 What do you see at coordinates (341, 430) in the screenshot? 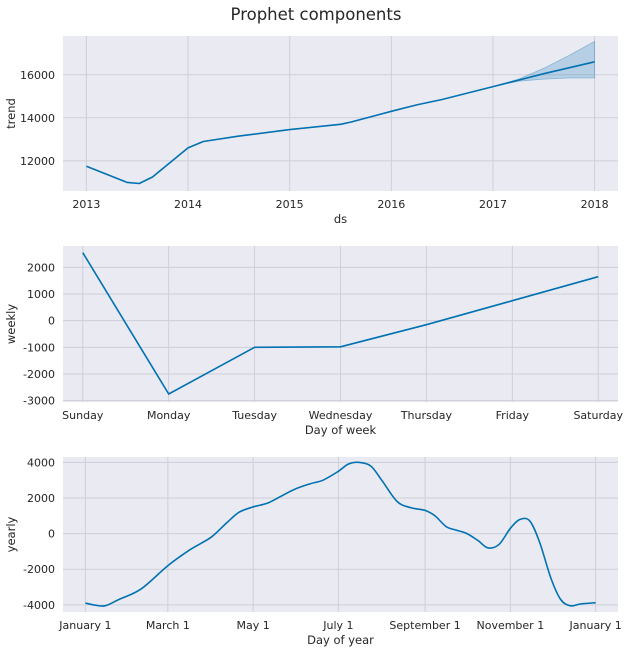
I see `panel-2-xlabel: Day of week` at bounding box center [341, 430].